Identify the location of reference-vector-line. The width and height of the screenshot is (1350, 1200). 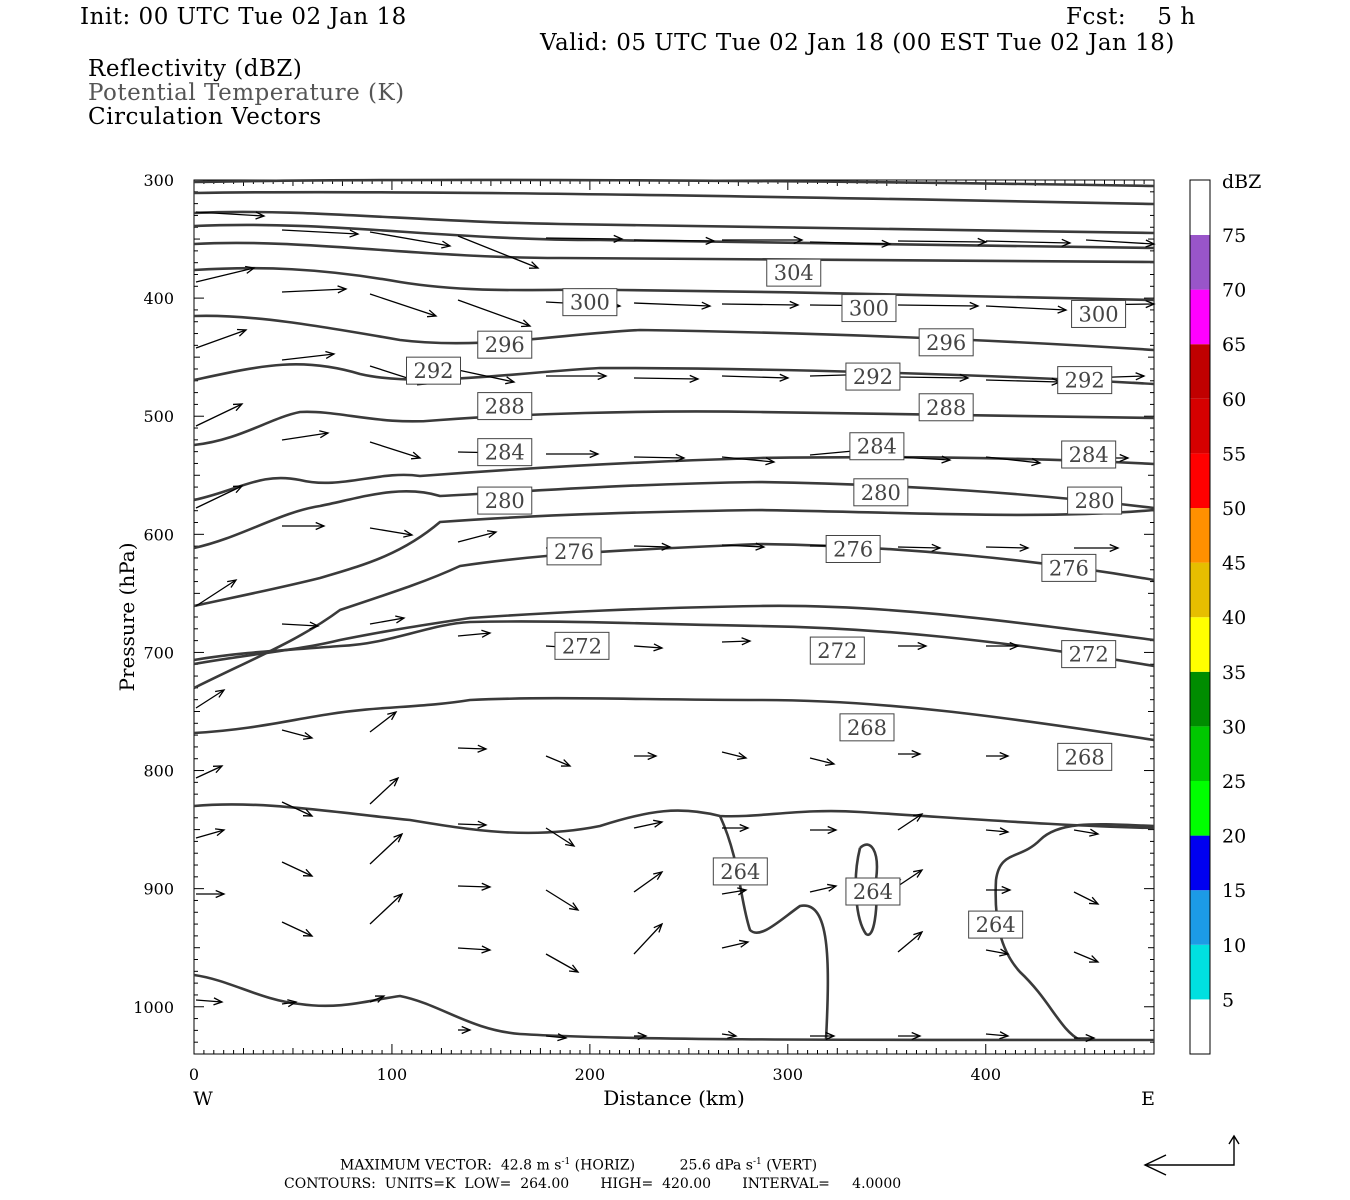
(1190, 1151).